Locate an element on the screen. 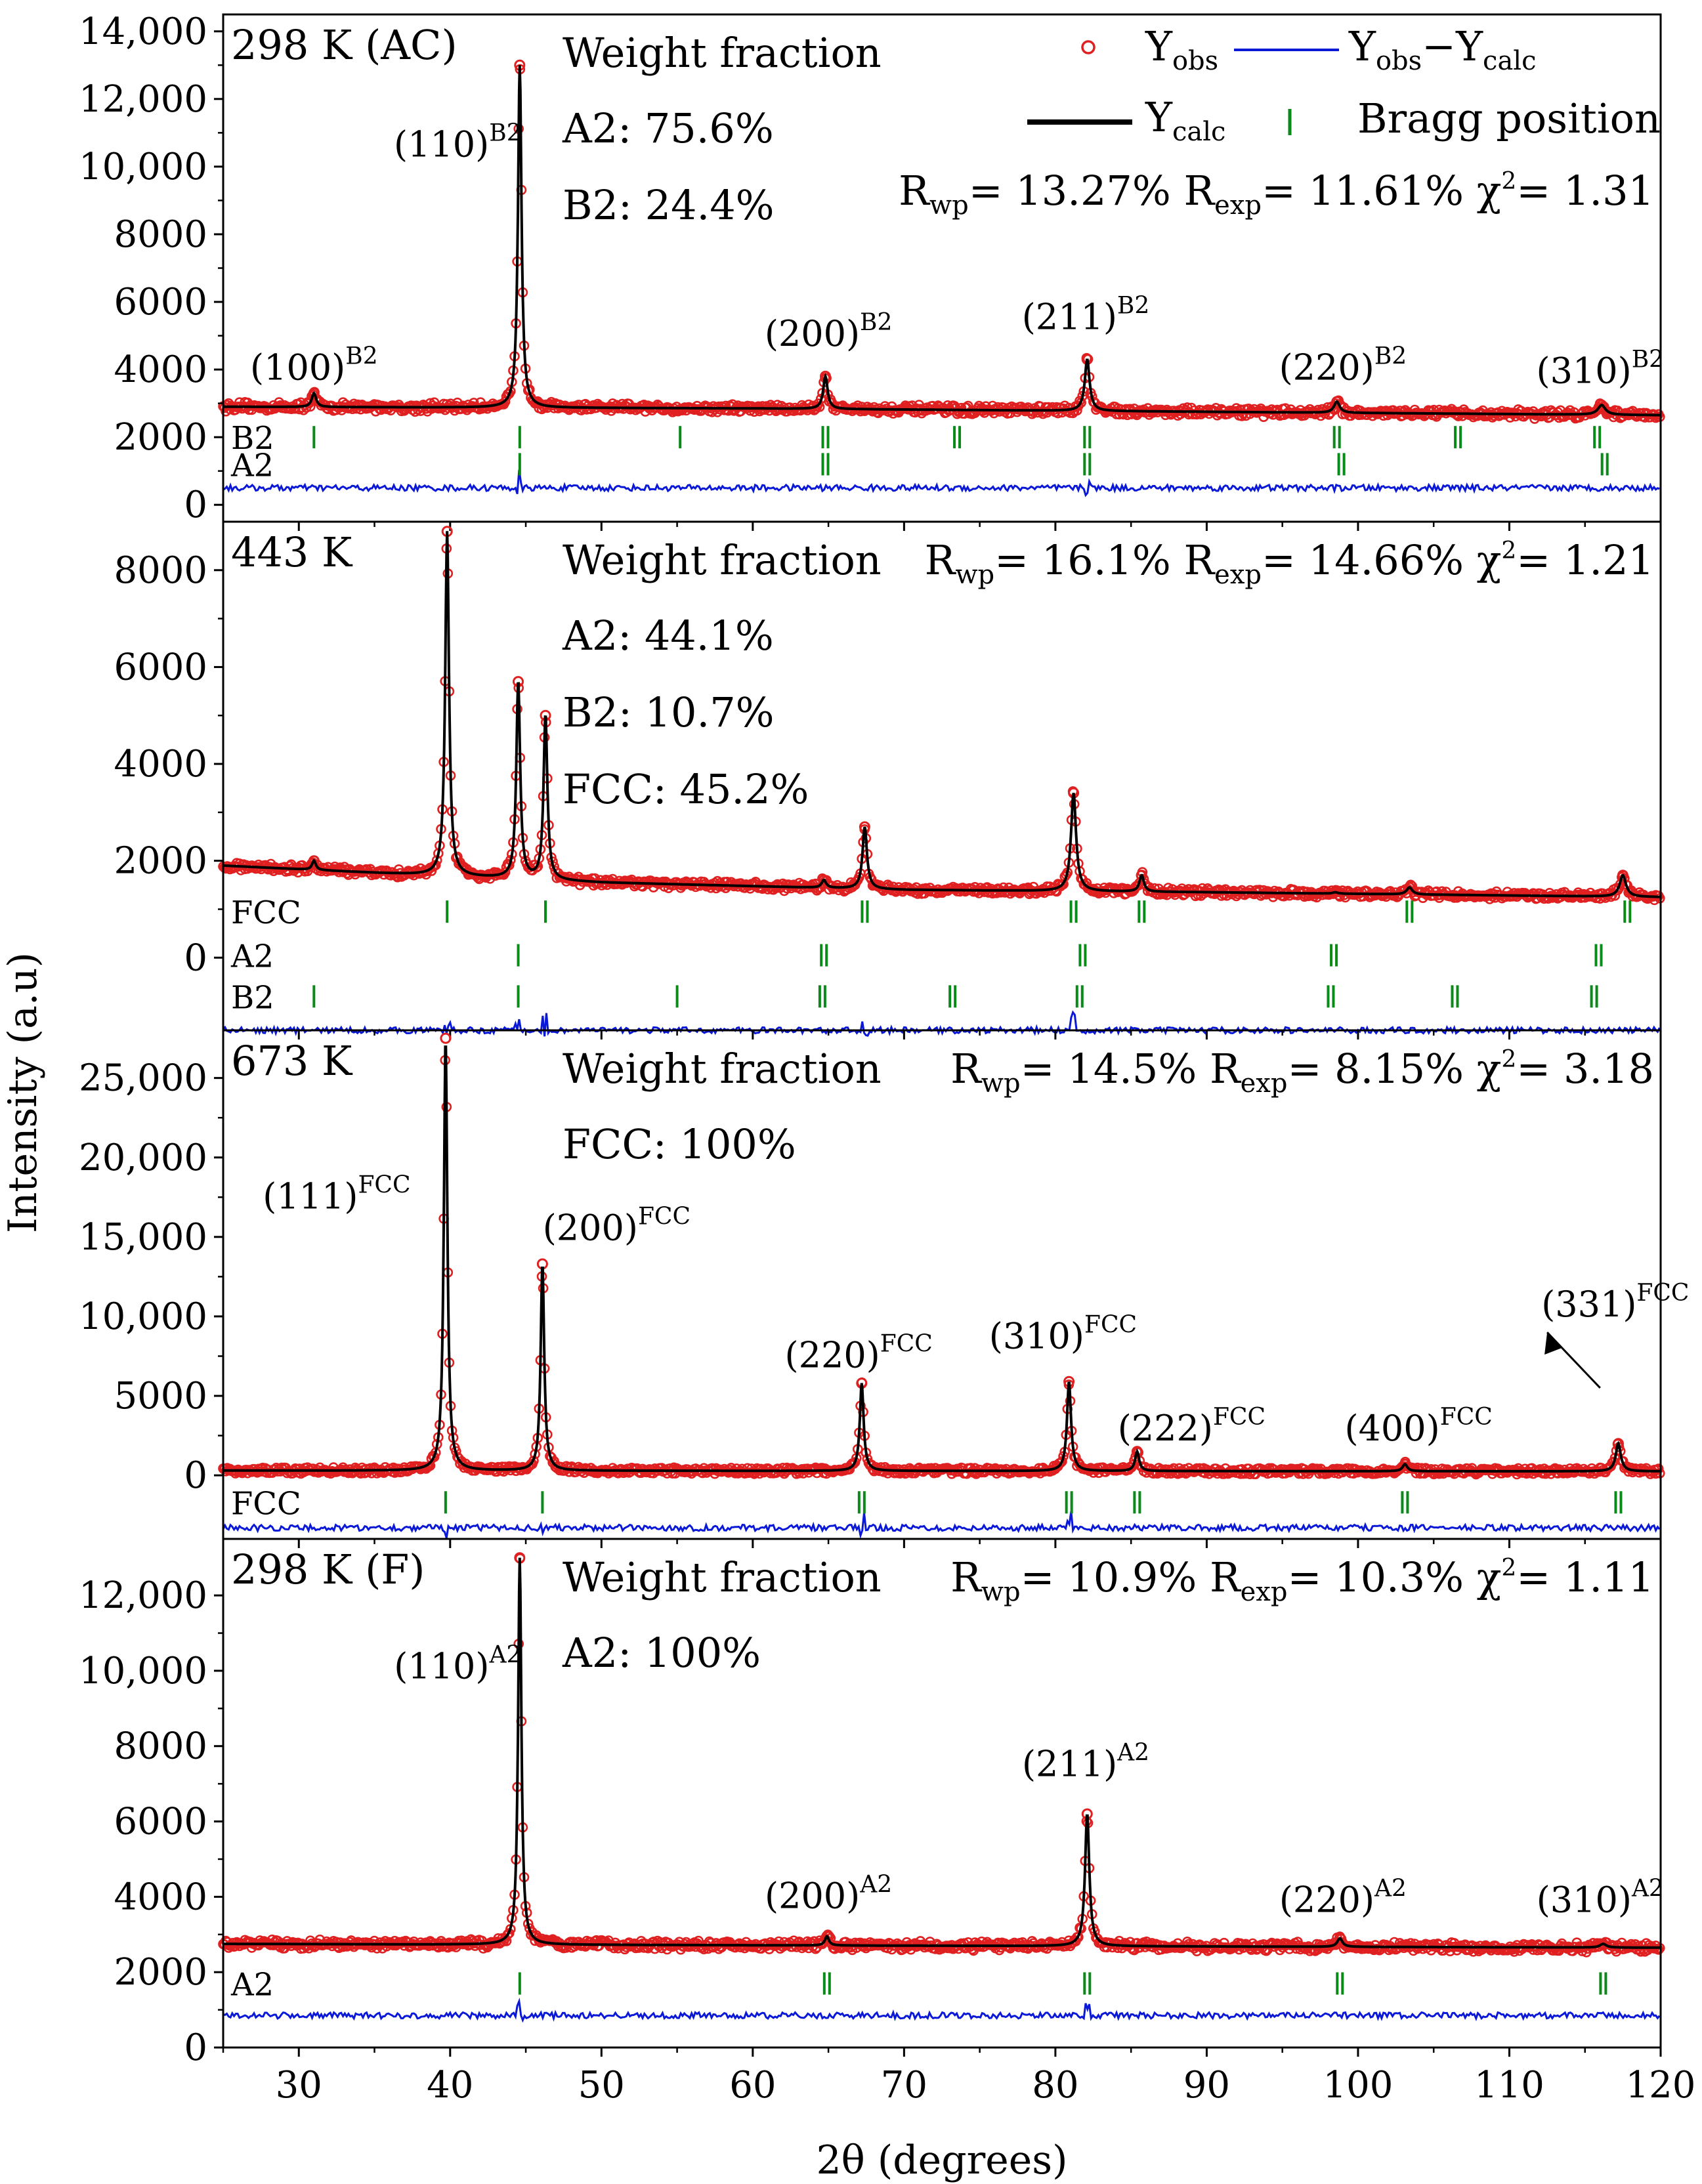 The height and width of the screenshot is (2184, 1702). miller-index: (111) is located at coordinates (310, 1196).